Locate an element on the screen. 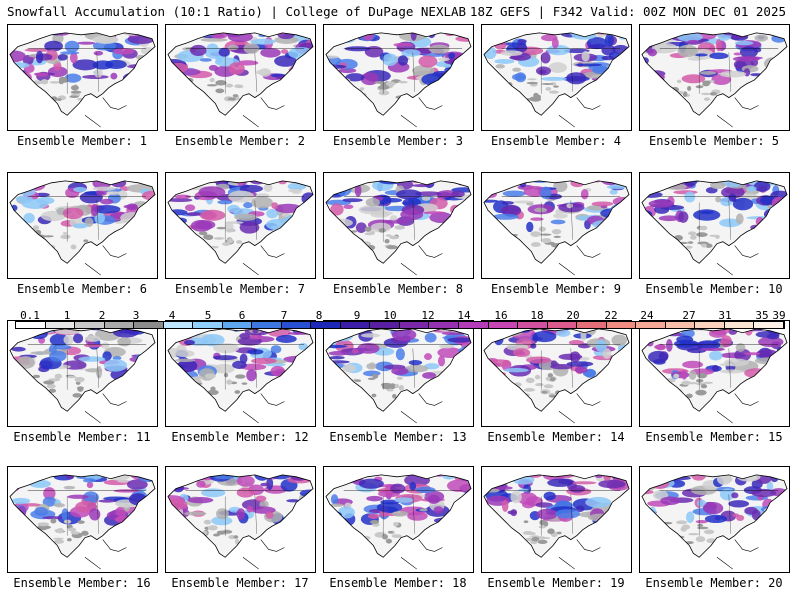 The width and height of the screenshot is (800, 600). ensemble-member-label: Ensemble Member: 7 is located at coordinates (240, 289).